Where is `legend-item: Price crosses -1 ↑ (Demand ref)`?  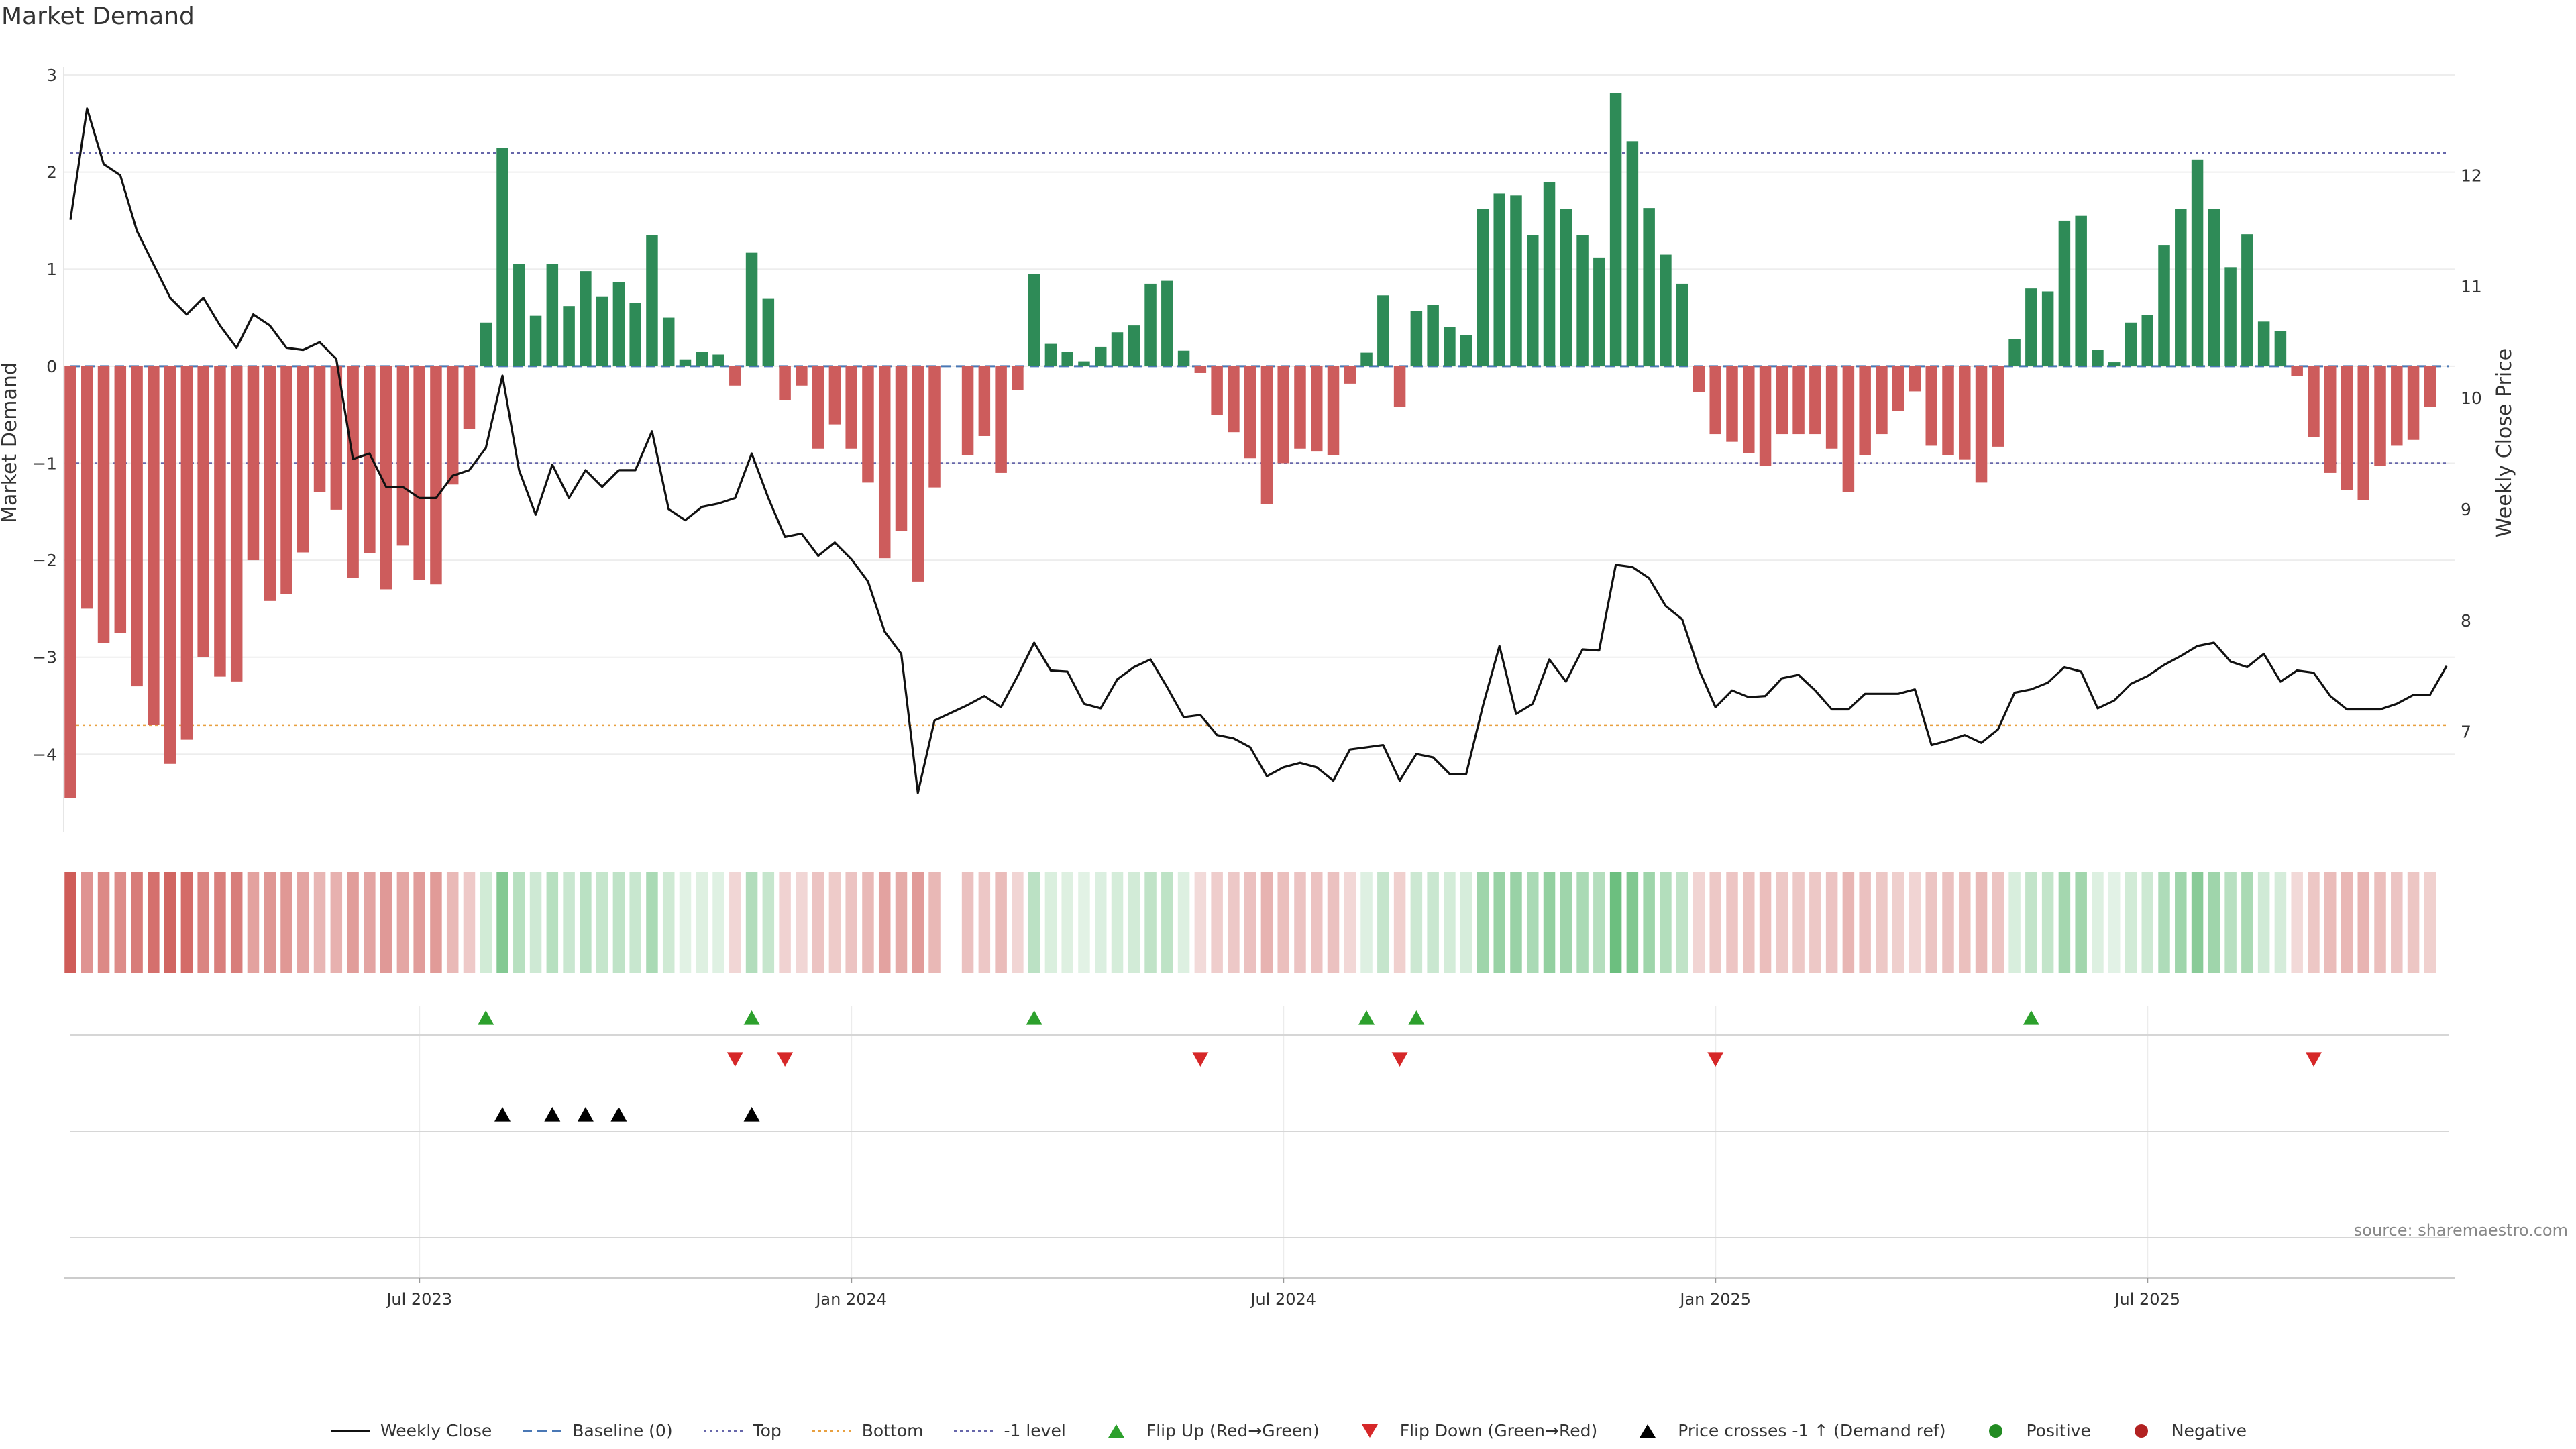 legend-item: Price crosses -1 ↑ (Demand ref) is located at coordinates (1786, 1430).